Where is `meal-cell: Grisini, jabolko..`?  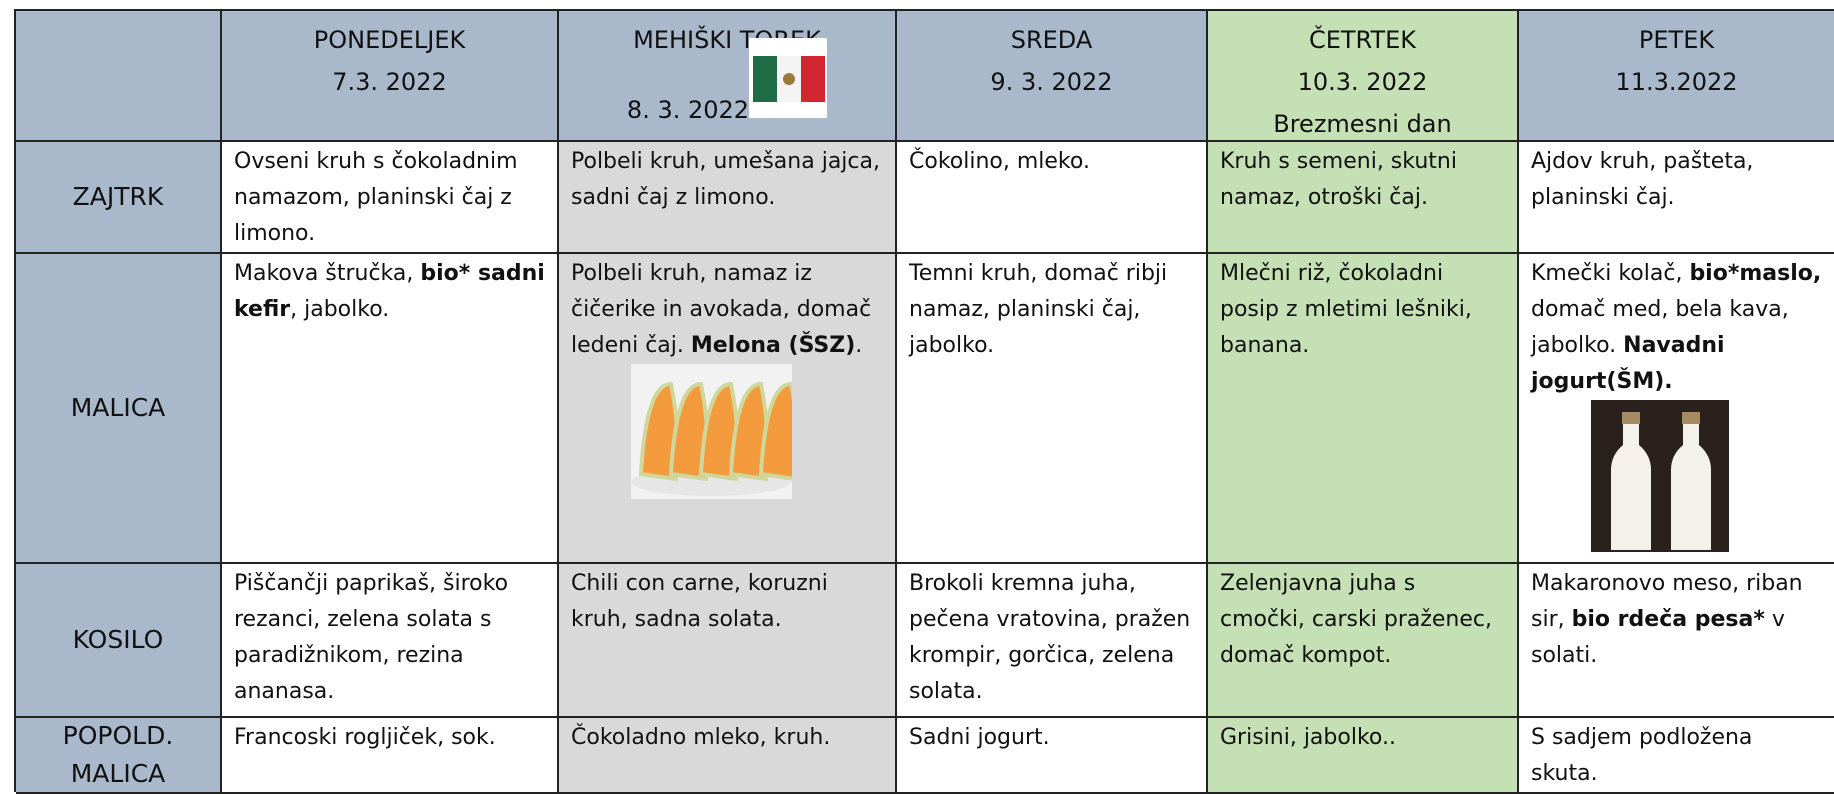 meal-cell: Grisini, jabolko.. is located at coordinates (1363, 756).